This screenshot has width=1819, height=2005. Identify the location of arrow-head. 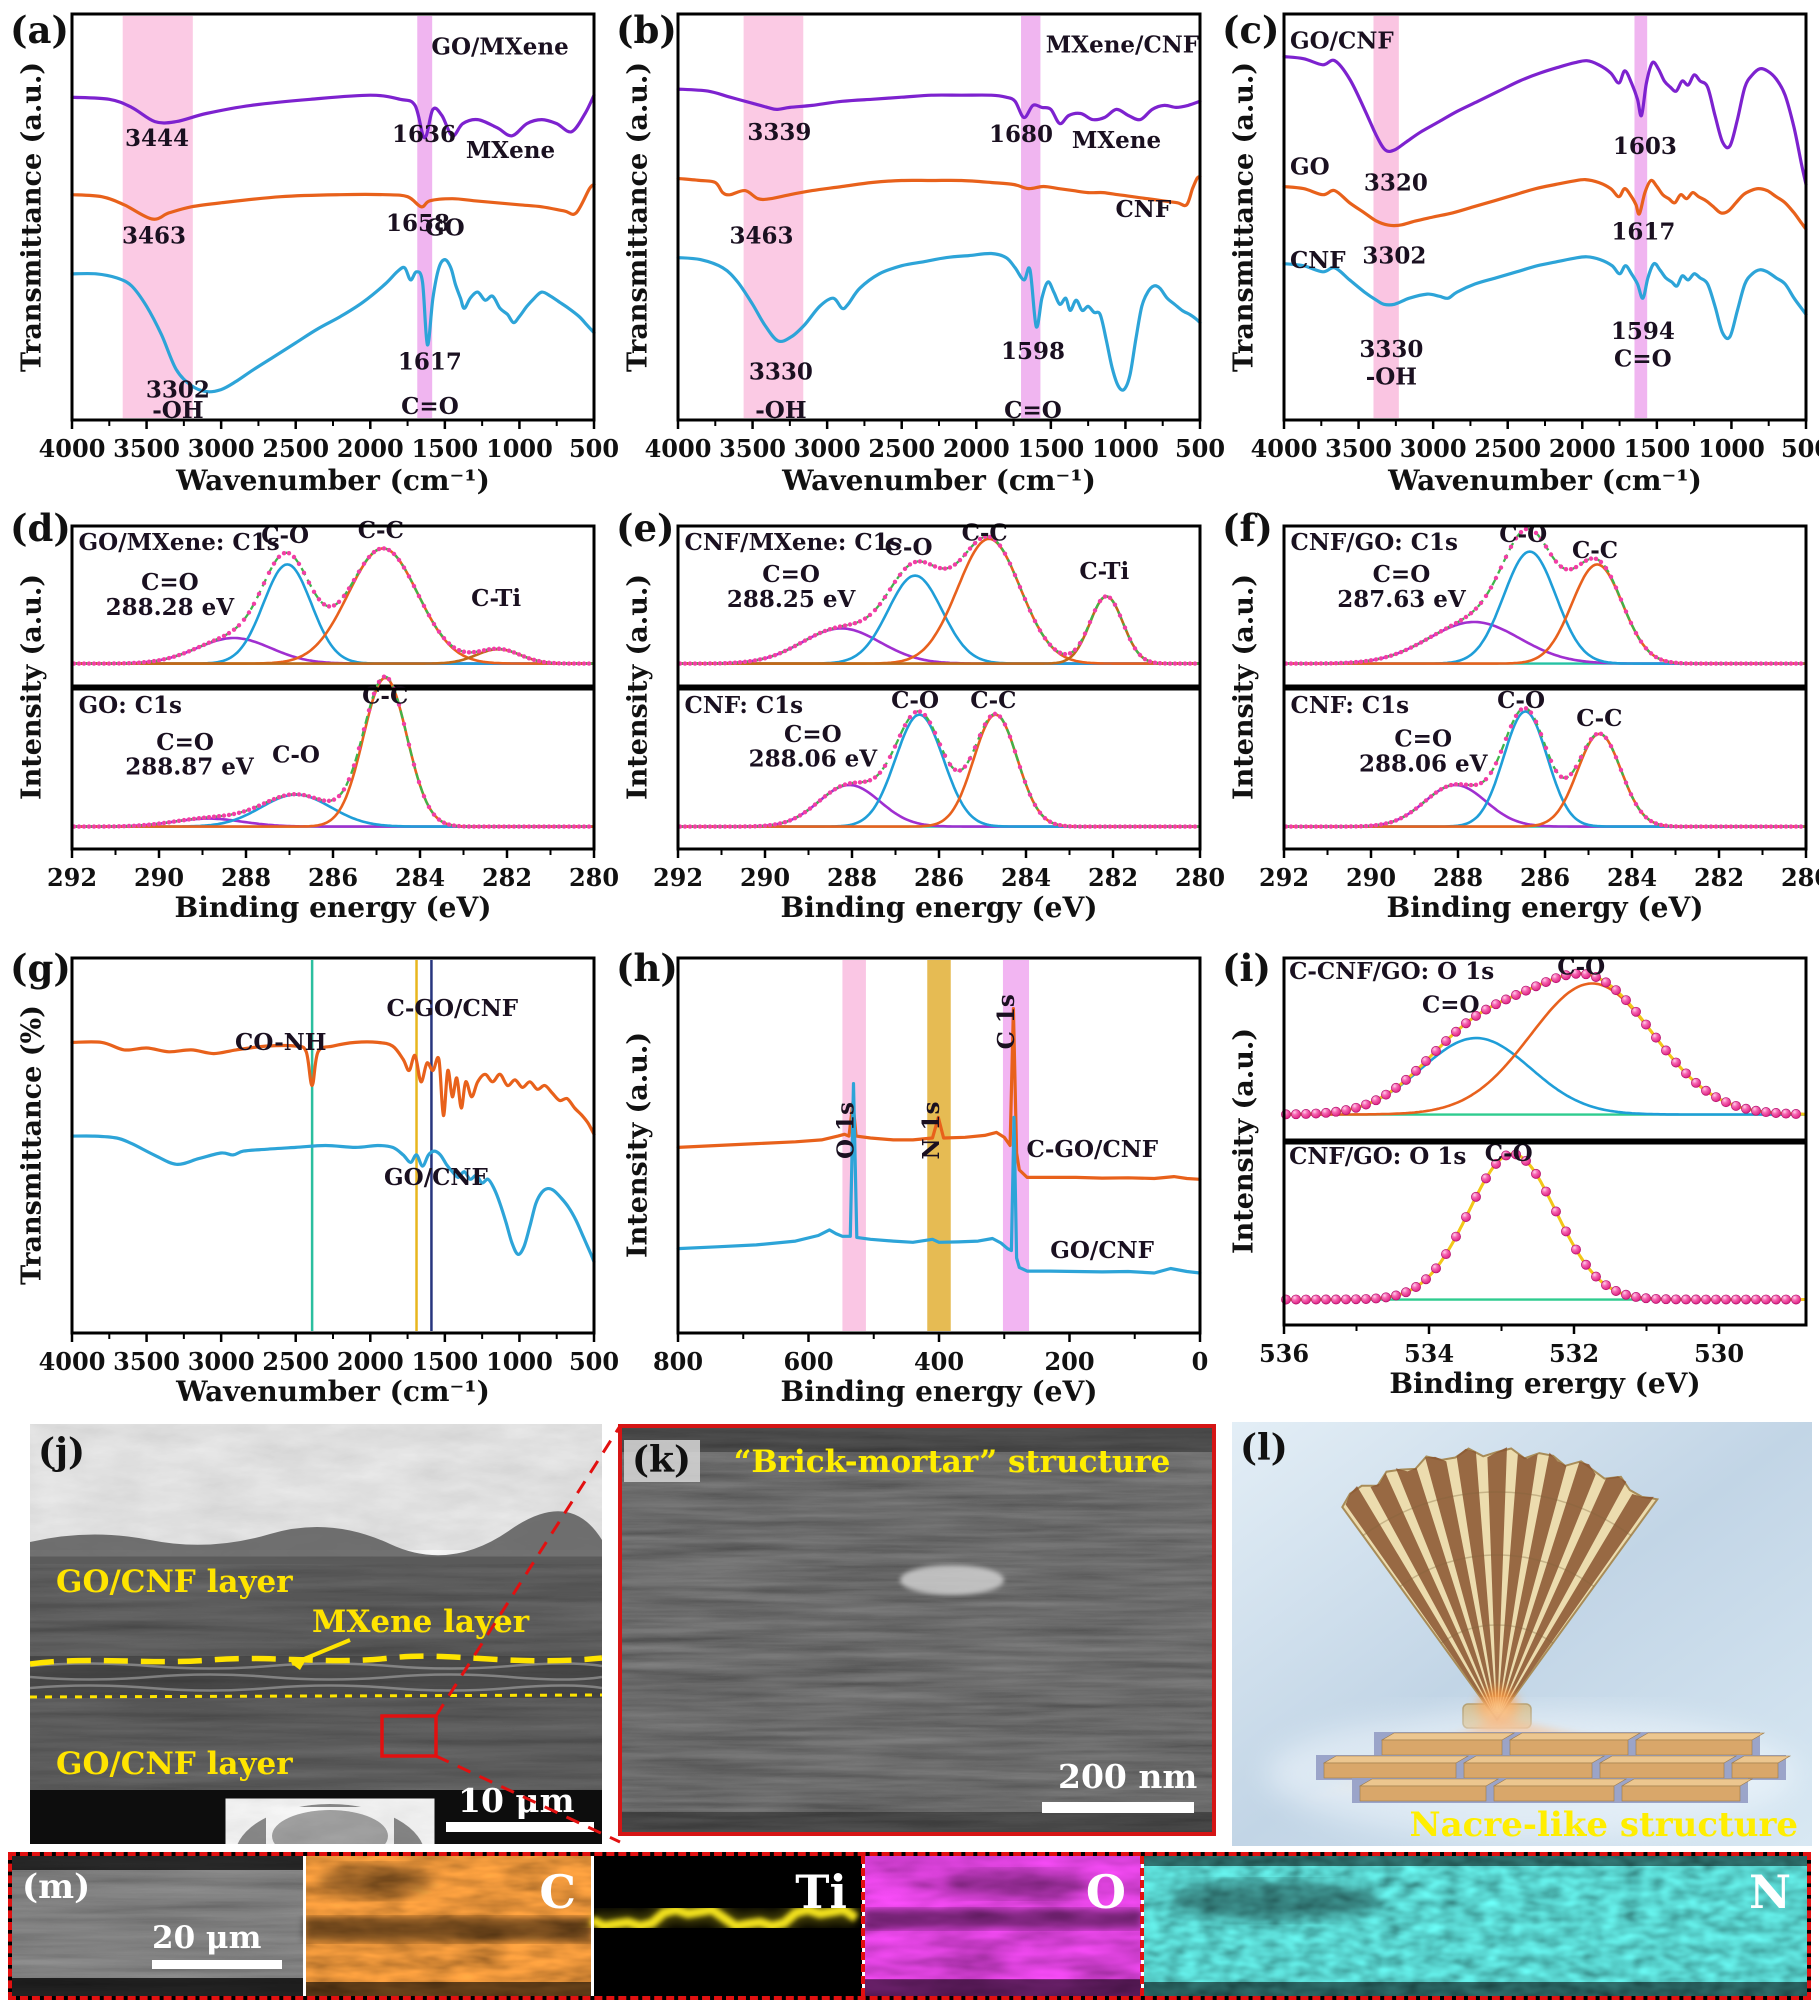
(300, 1663).